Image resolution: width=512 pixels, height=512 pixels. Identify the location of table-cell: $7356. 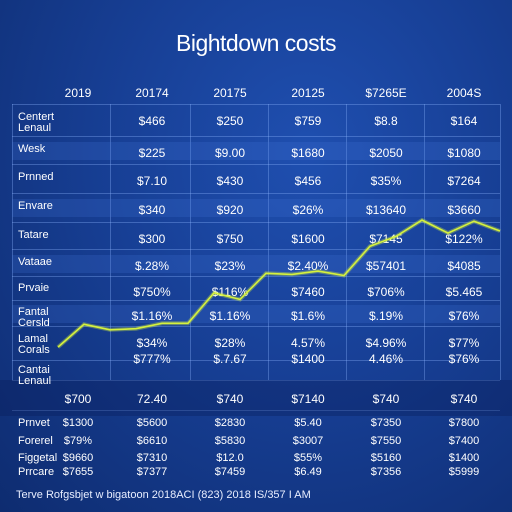
(386, 472).